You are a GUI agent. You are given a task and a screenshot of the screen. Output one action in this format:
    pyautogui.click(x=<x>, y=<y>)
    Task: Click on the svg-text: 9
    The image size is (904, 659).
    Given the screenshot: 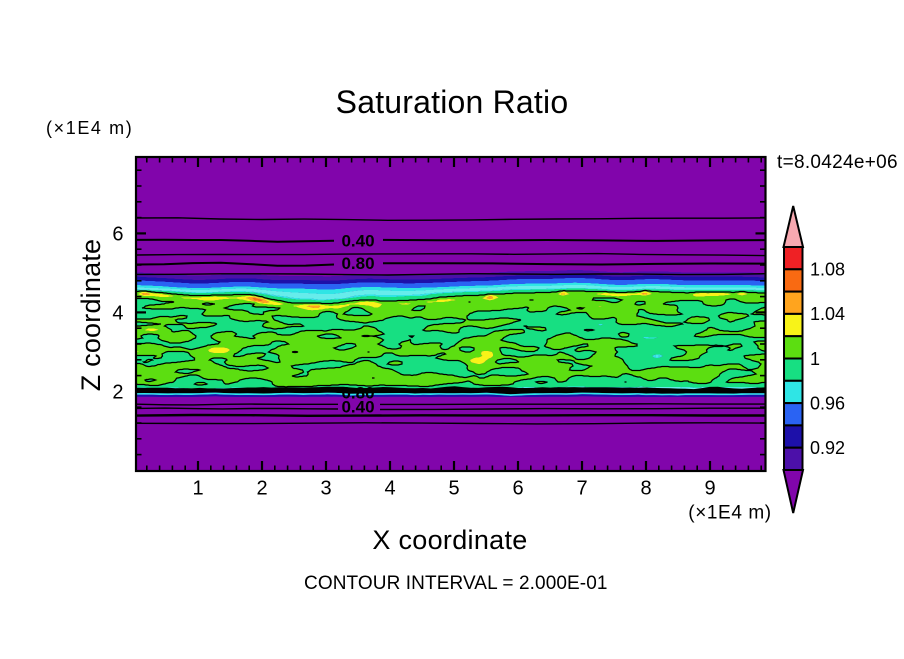 What is the action you would take?
    pyautogui.click(x=709, y=489)
    